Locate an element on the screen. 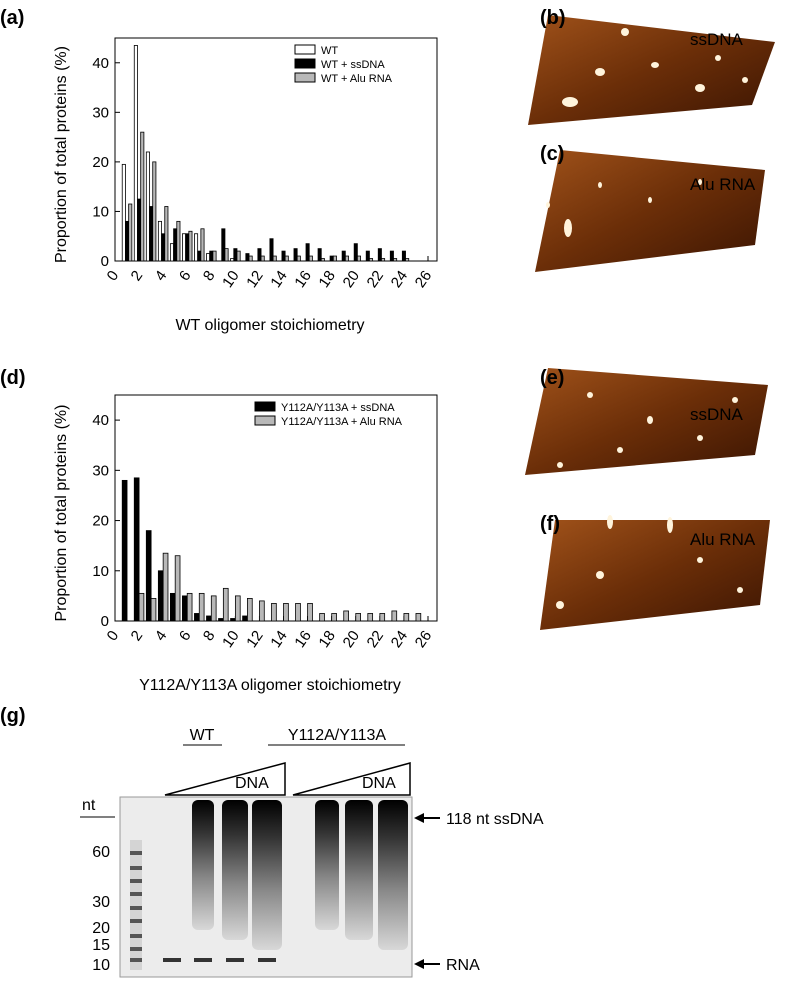 The height and width of the screenshot is (990, 800). x-tick-label: 4 is located at coordinates (161, 636).